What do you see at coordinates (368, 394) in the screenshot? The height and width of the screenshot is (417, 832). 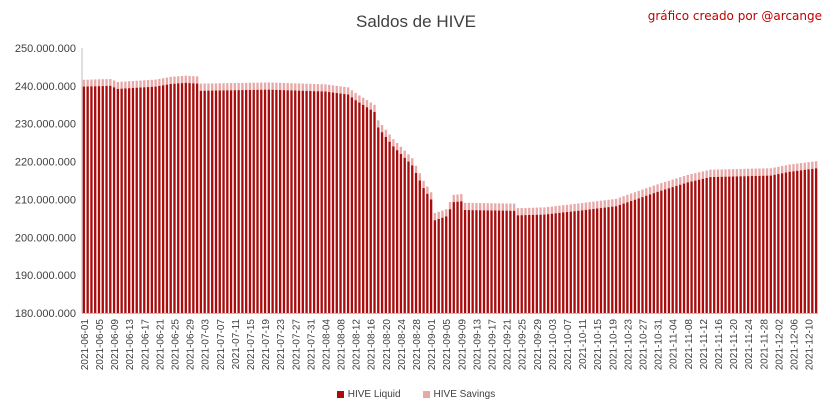 I see `legend-item-liquid: HIVE Liquid` at bounding box center [368, 394].